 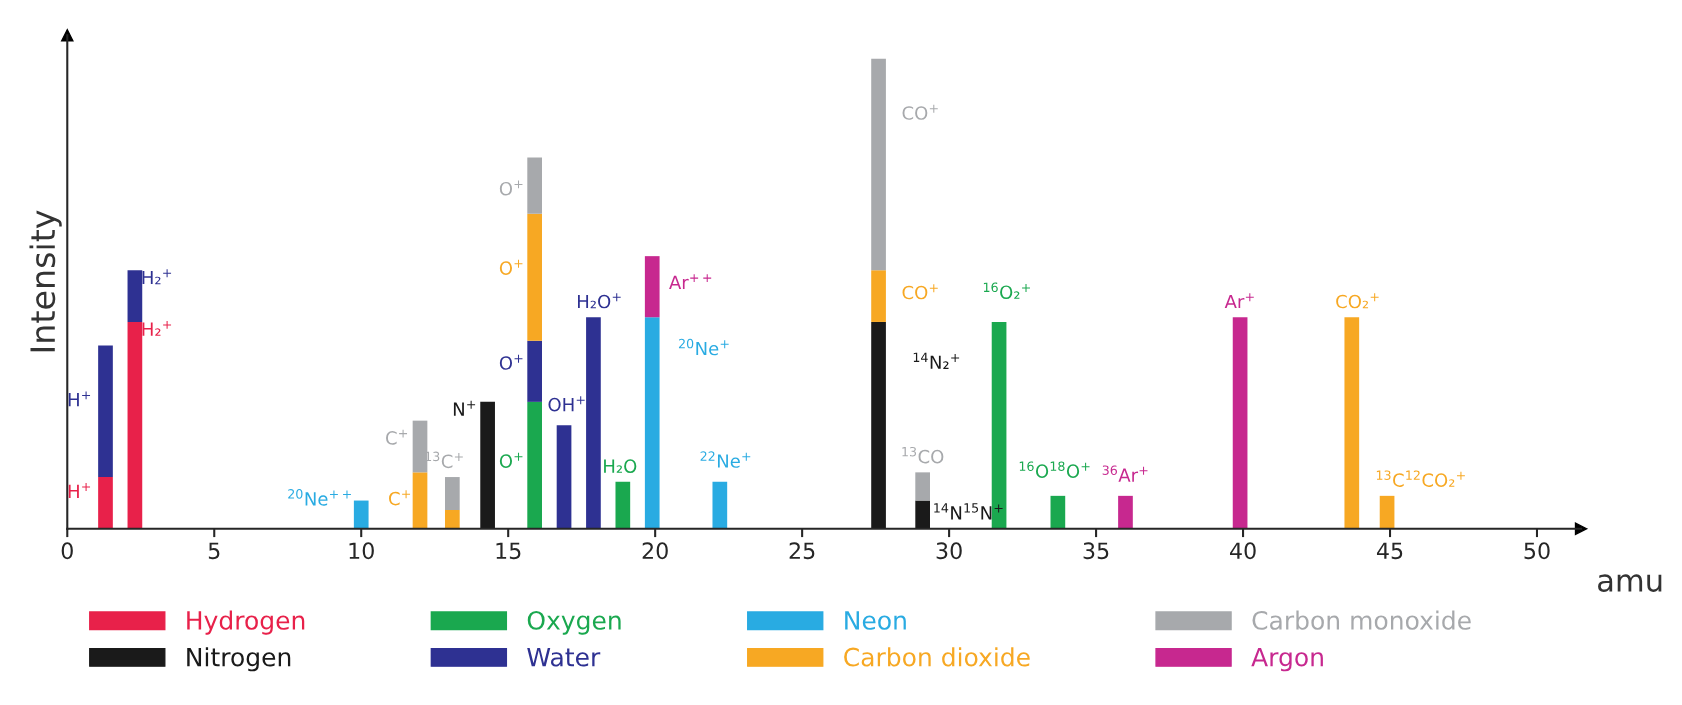 I want to click on annotation: OH$^{+}$, so click(x=566, y=404).